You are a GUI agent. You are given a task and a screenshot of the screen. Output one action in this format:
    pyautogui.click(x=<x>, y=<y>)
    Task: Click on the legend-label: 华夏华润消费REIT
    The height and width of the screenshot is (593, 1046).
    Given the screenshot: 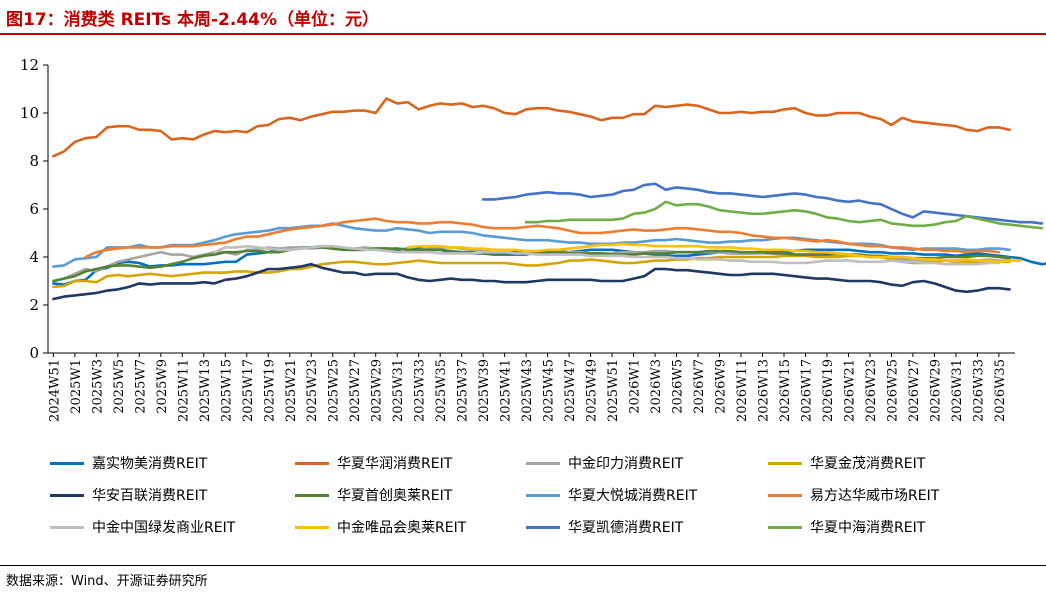 What is the action you would take?
    pyautogui.click(x=395, y=464)
    